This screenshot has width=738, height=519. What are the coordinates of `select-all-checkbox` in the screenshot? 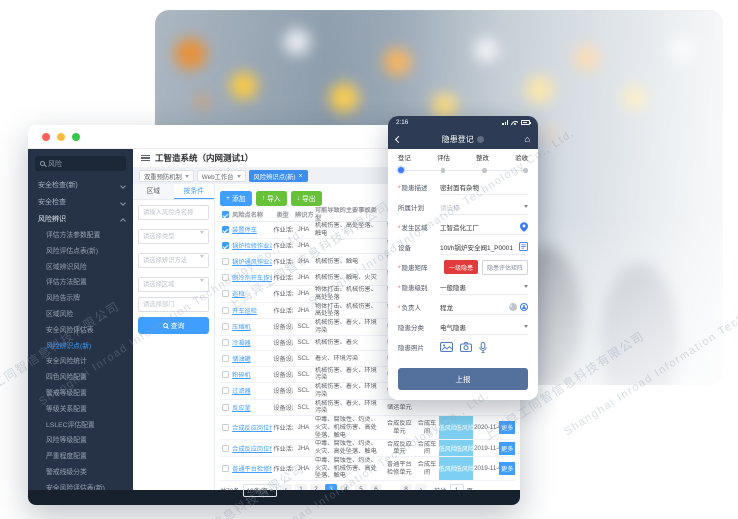 It's located at (225, 214).